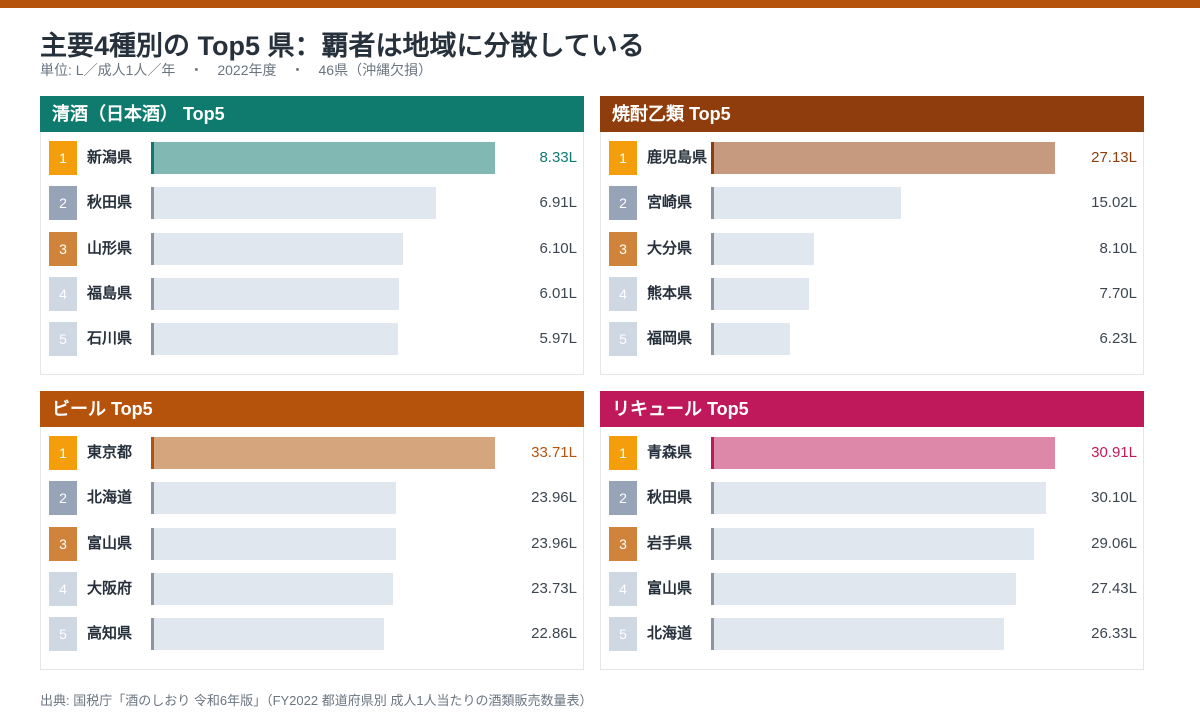  Describe the element at coordinates (313, 248) in the screenshot. I see `bar-row: 3 山形県 6.10L` at that location.